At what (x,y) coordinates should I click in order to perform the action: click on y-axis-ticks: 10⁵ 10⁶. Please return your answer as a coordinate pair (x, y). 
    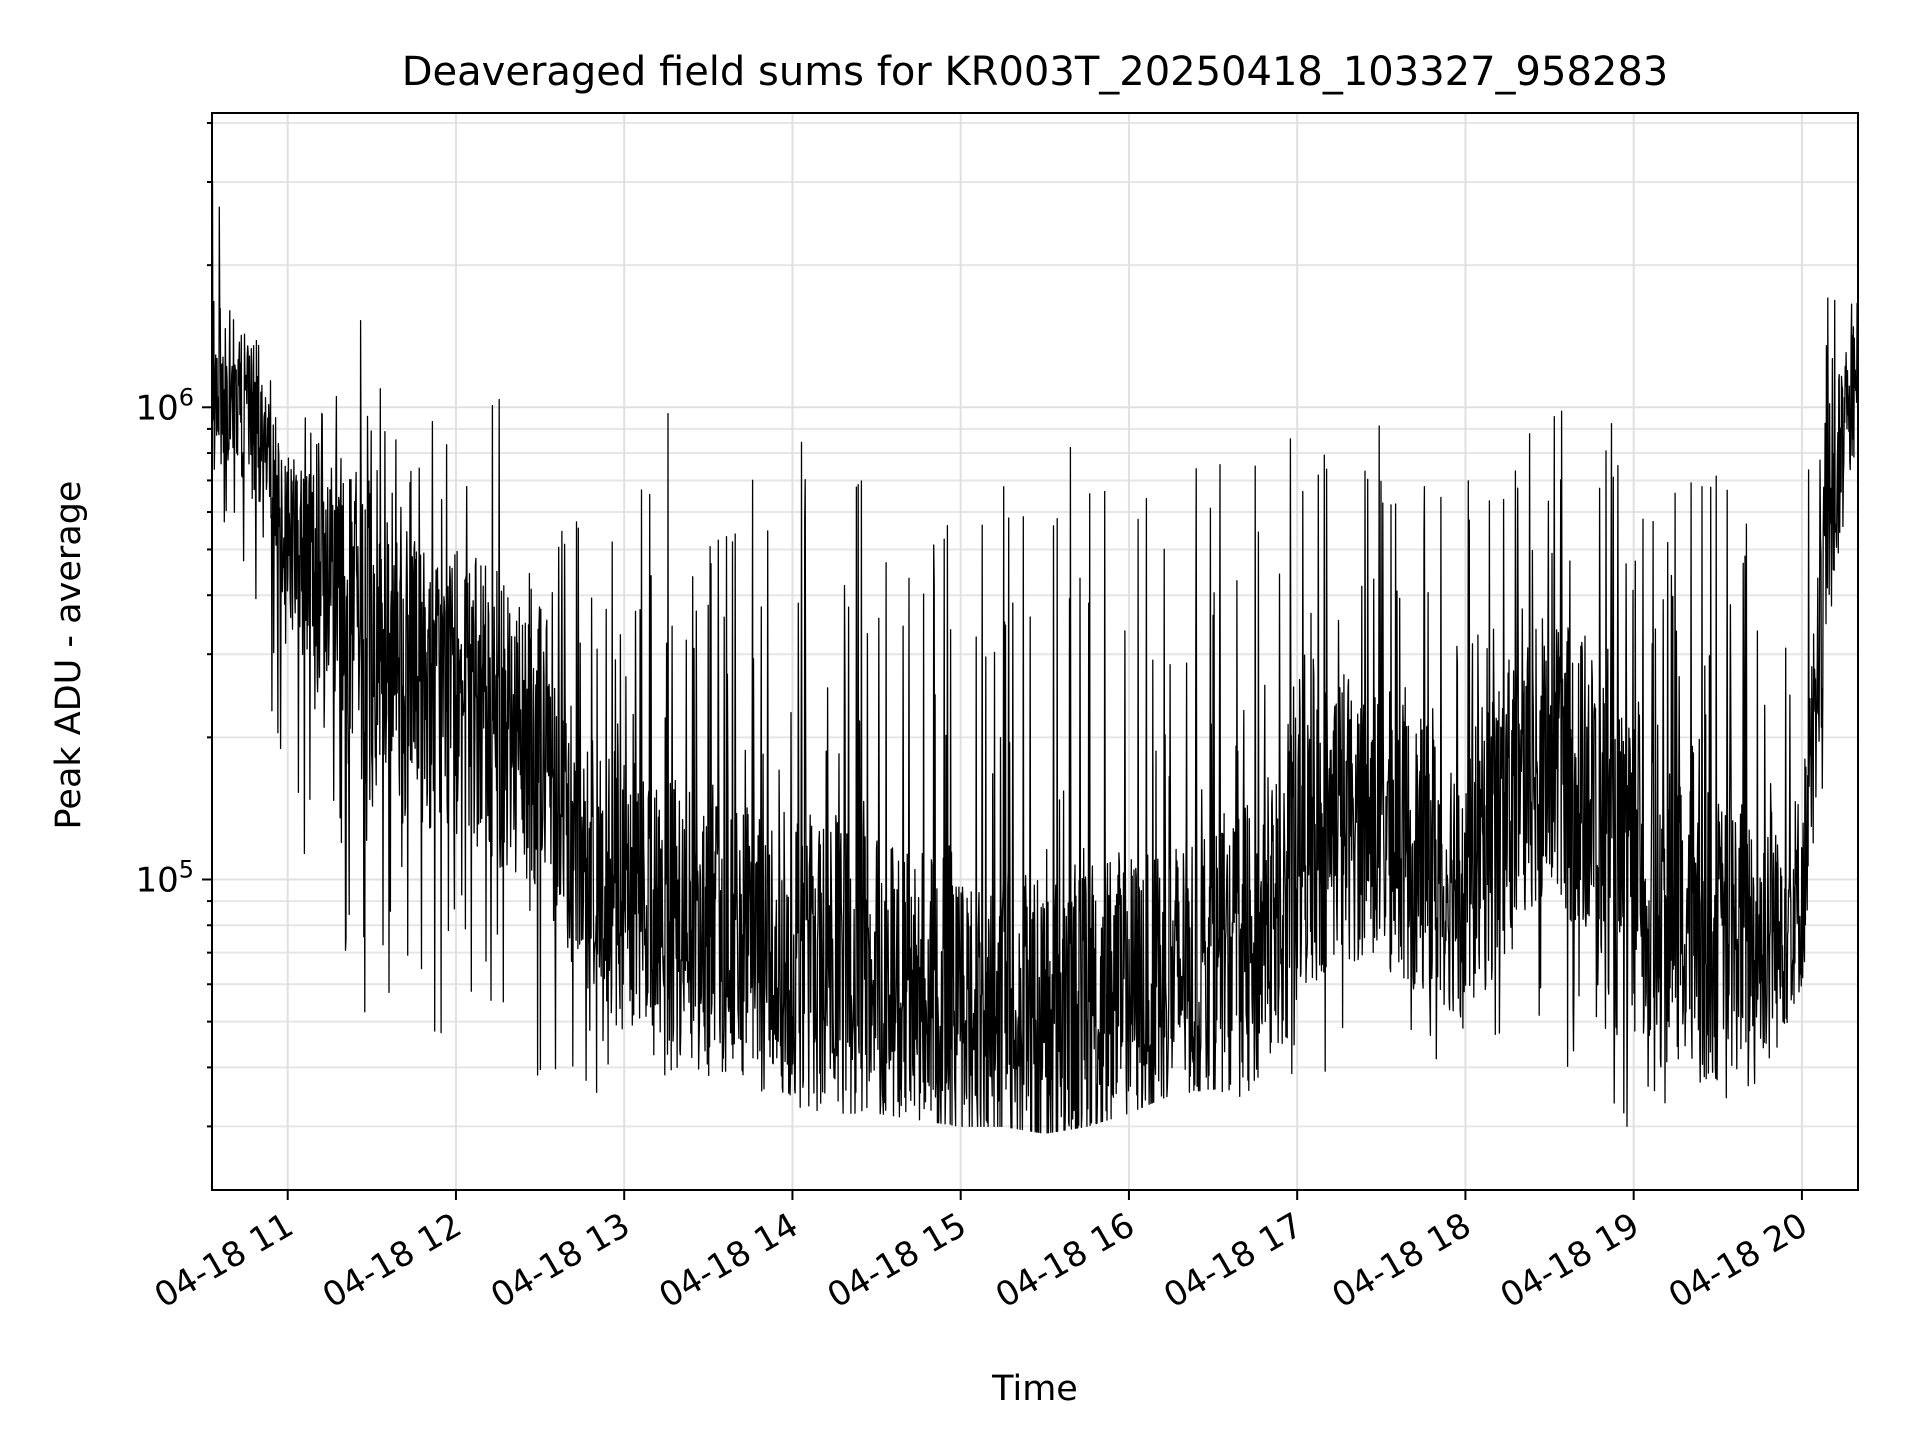
    Looking at the image, I should click on (173, 625).